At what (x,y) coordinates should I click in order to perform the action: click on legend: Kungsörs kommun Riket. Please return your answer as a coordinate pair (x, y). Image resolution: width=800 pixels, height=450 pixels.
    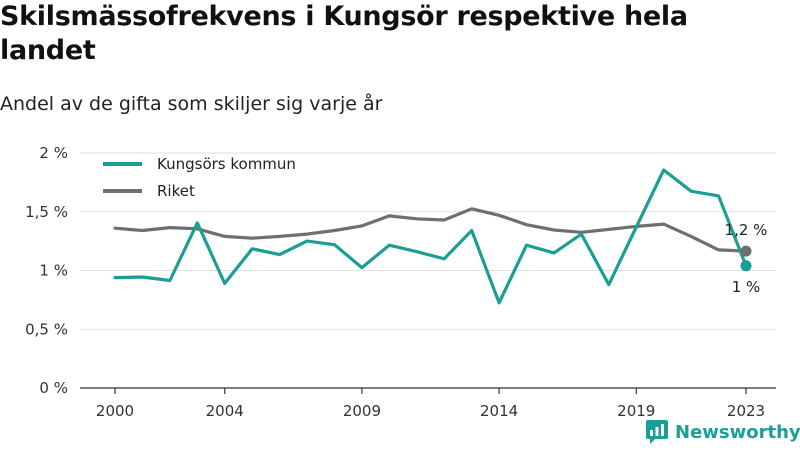
    Looking at the image, I should click on (199, 177).